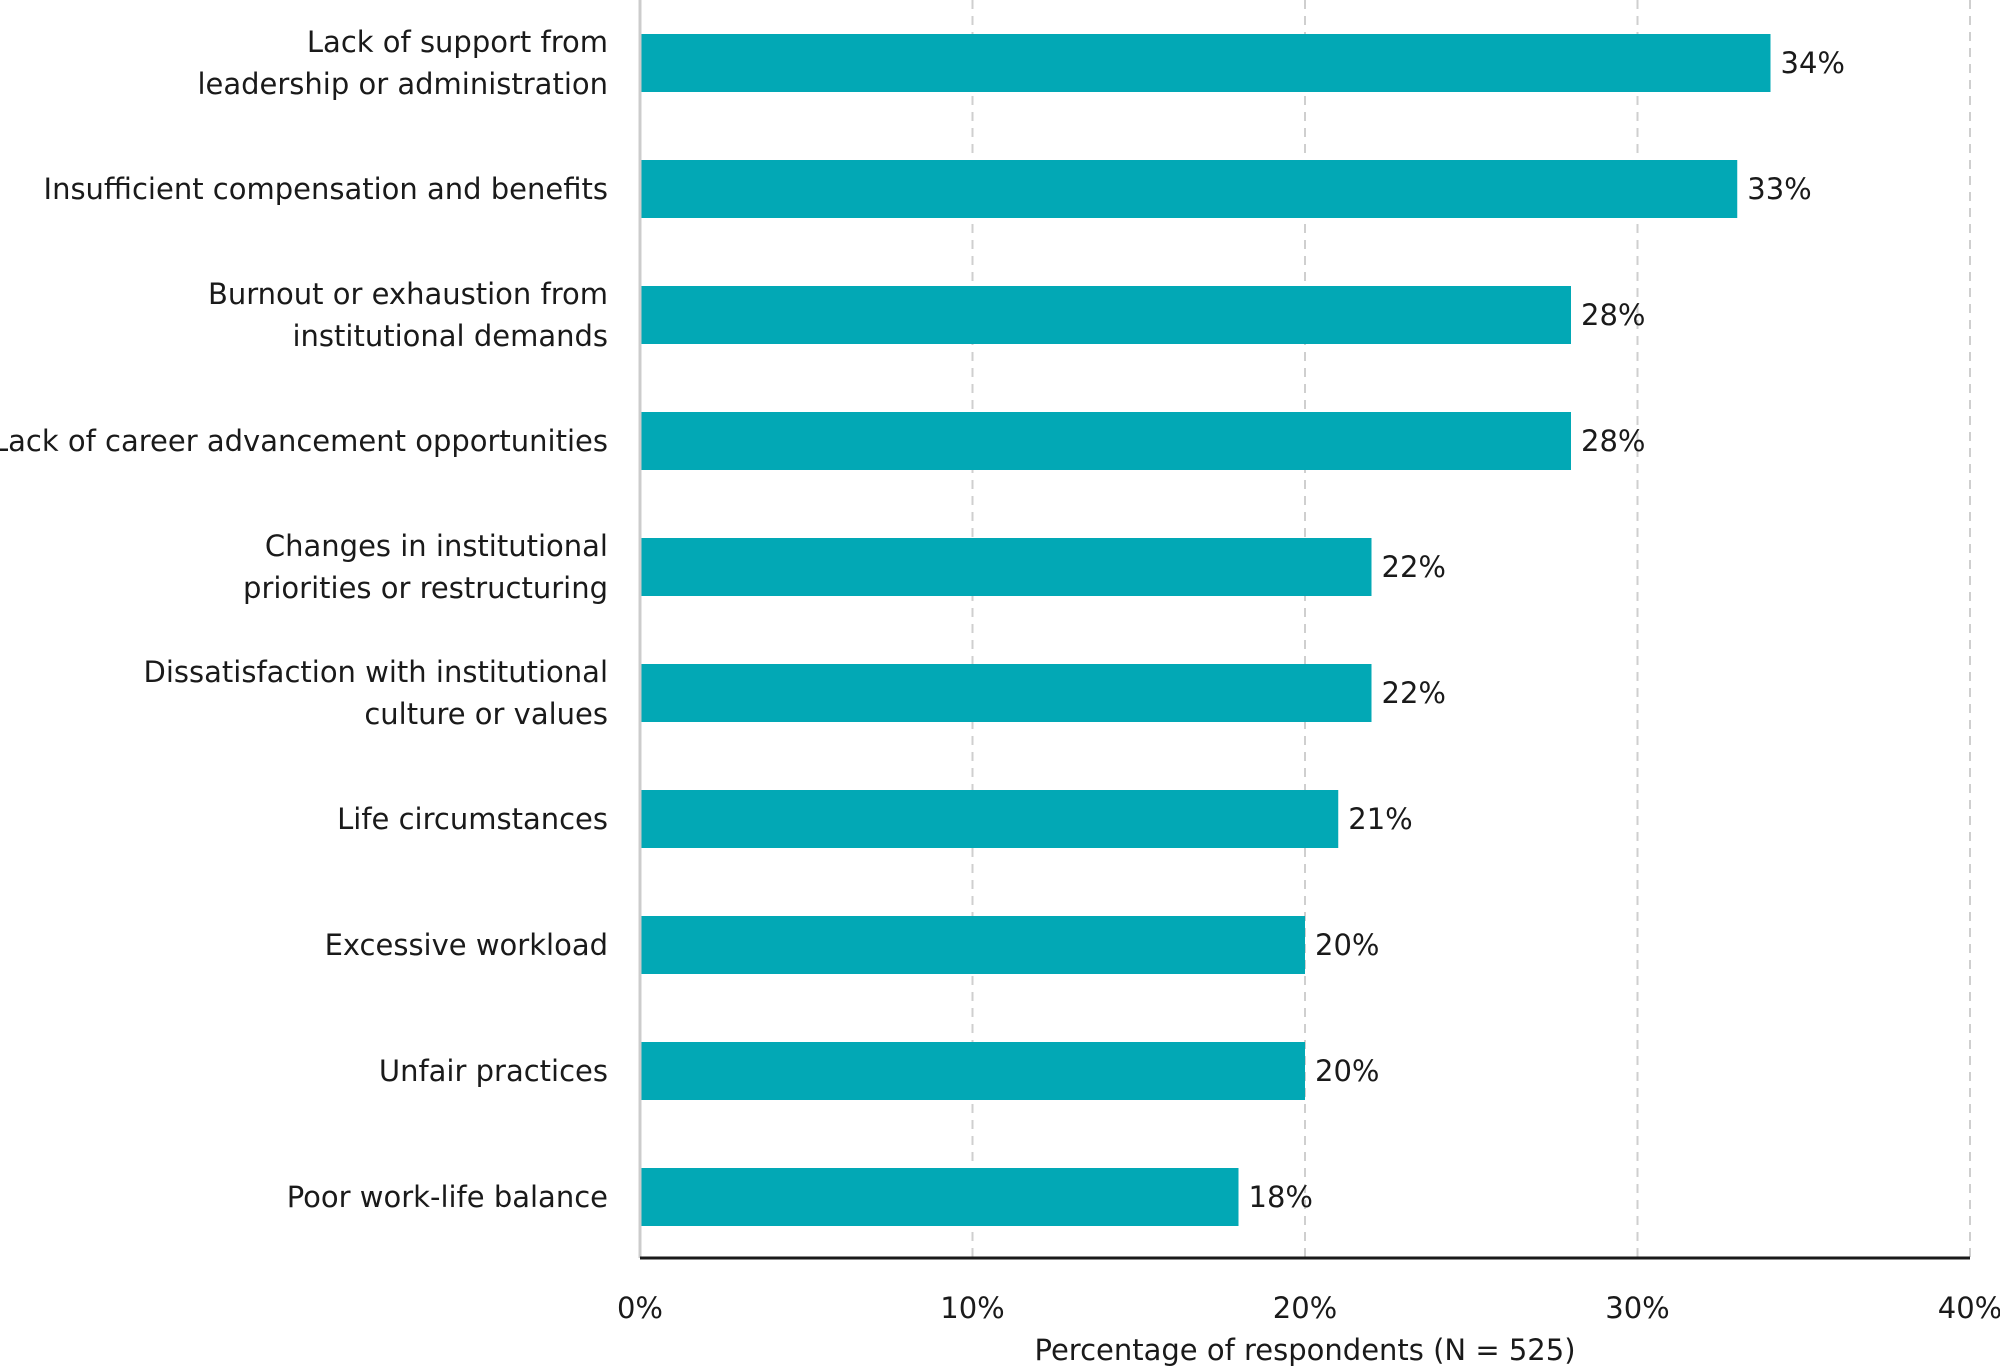  I want to click on category-label-line: Insufficient compensation and benefits, so click(326, 189).